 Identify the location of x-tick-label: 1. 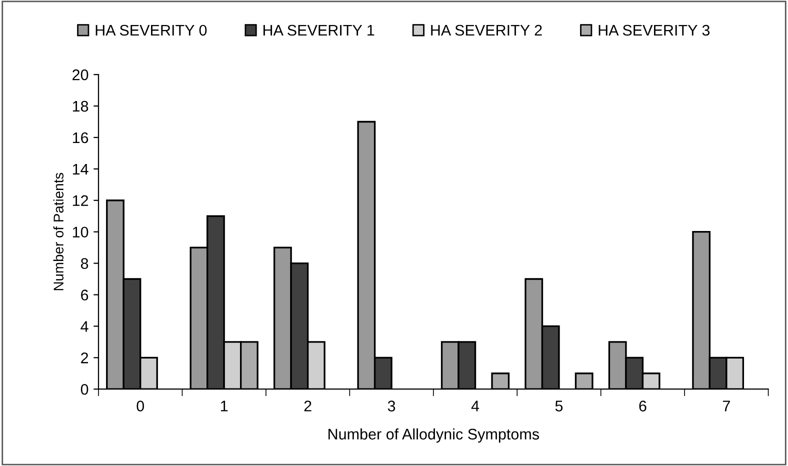
(224, 406).